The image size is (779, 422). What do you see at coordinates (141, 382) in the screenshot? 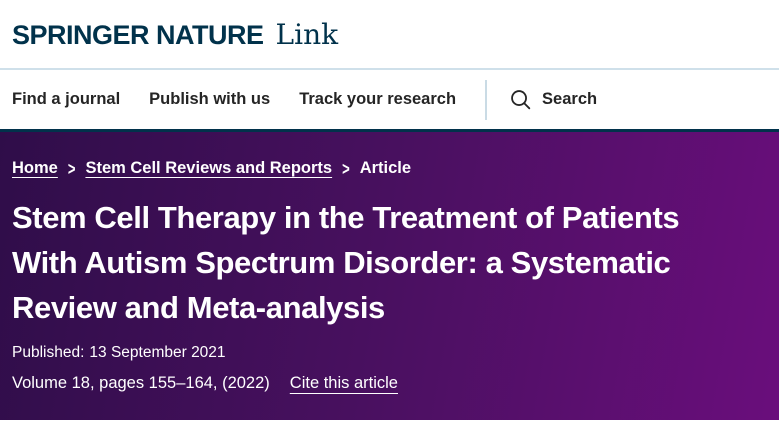
I see `volume-pages-info: Volume 18, pages 155–164, (2022)` at bounding box center [141, 382].